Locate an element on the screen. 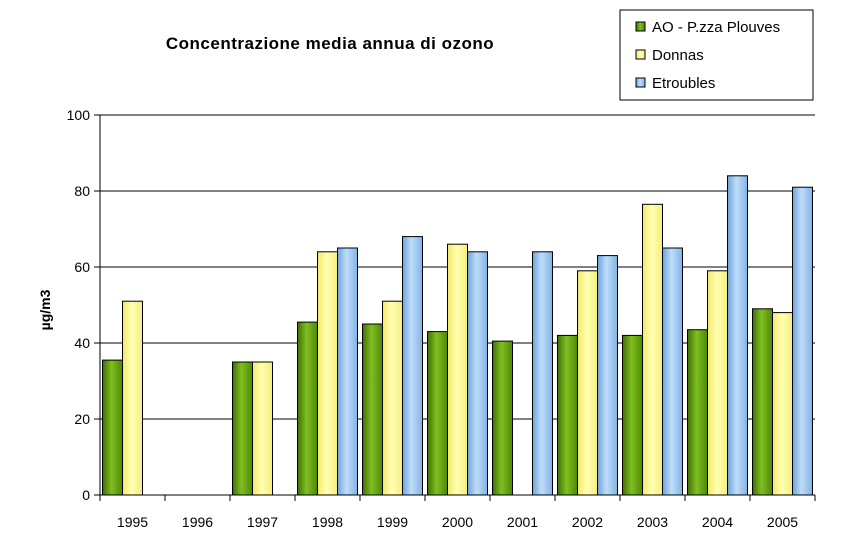  x-tick-label: 2004 is located at coordinates (717, 522).